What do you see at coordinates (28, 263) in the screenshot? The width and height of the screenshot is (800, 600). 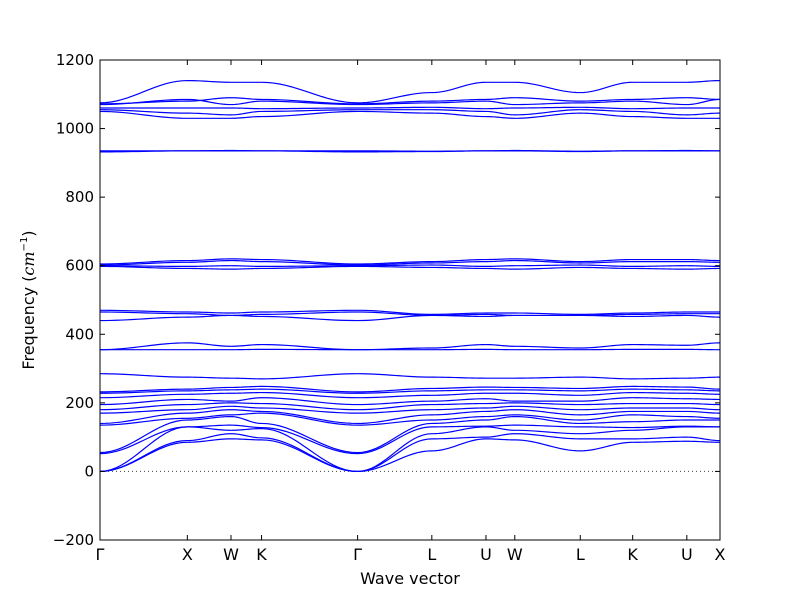 I see `y-axis-title-unit: cm` at bounding box center [28, 263].